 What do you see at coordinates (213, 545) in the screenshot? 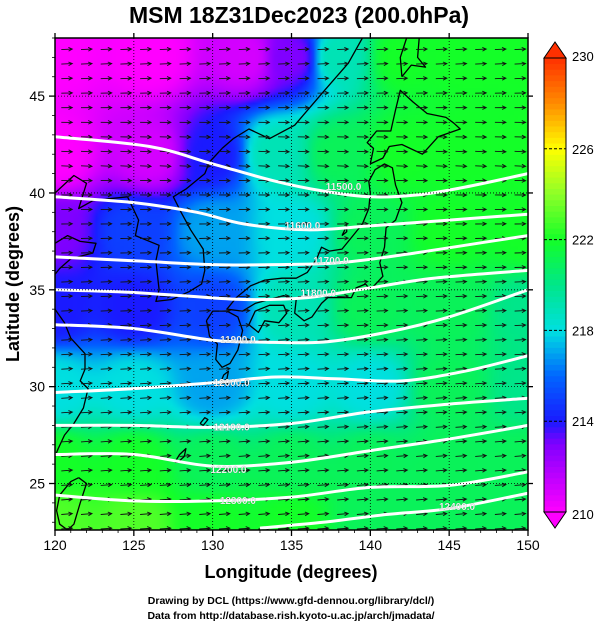
I see `x-tick-label-130: 130` at bounding box center [213, 545].